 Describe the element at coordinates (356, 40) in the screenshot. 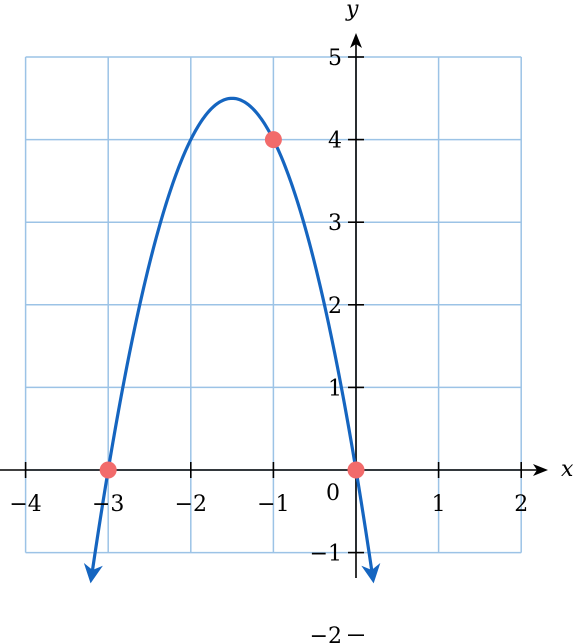

I see `y-axis-arrow` at that location.